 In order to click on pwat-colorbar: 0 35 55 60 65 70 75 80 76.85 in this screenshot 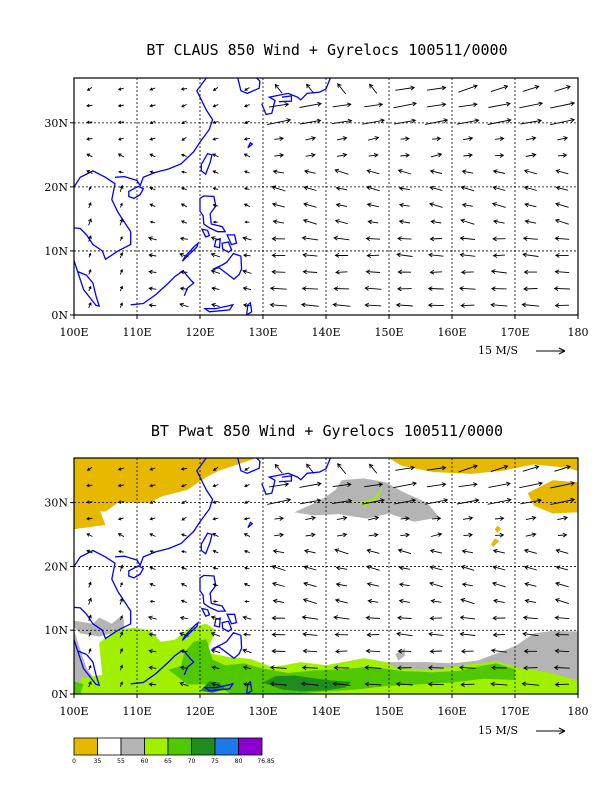, I will do `click(173, 751)`.